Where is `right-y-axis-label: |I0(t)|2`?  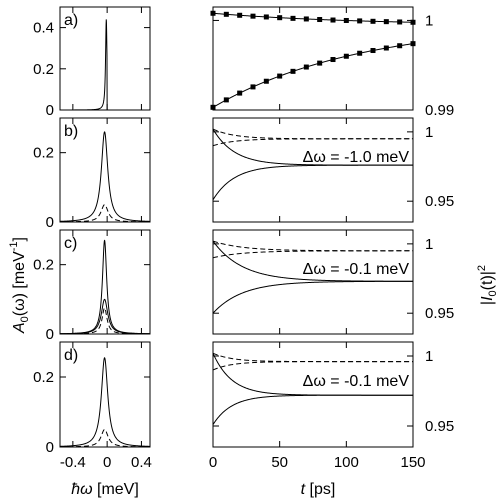 right-y-axis-label: |I0(t)|2 is located at coordinates (487, 285).